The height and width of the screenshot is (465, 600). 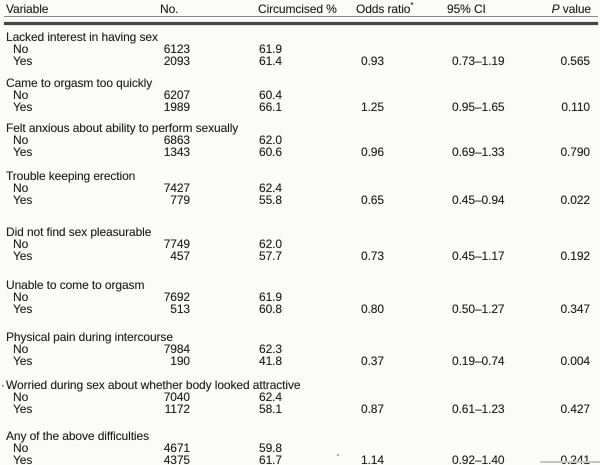 I want to click on cell-n: 1343, so click(x=176, y=152).